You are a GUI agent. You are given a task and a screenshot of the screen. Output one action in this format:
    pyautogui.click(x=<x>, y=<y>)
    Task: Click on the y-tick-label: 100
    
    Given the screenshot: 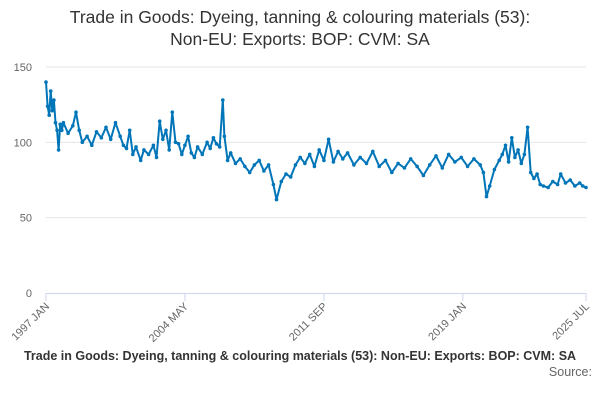 What is the action you would take?
    pyautogui.click(x=23, y=143)
    